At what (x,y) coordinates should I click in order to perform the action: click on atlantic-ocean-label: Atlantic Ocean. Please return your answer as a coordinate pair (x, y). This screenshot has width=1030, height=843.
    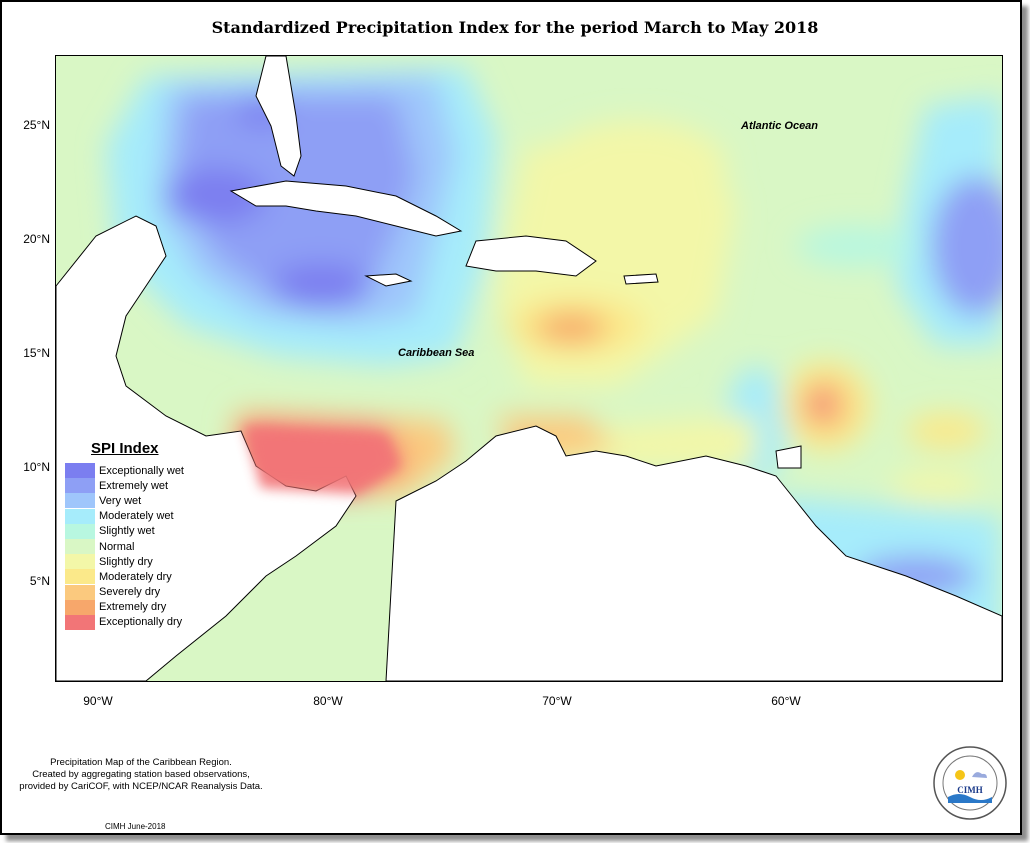
    Looking at the image, I should click on (780, 126).